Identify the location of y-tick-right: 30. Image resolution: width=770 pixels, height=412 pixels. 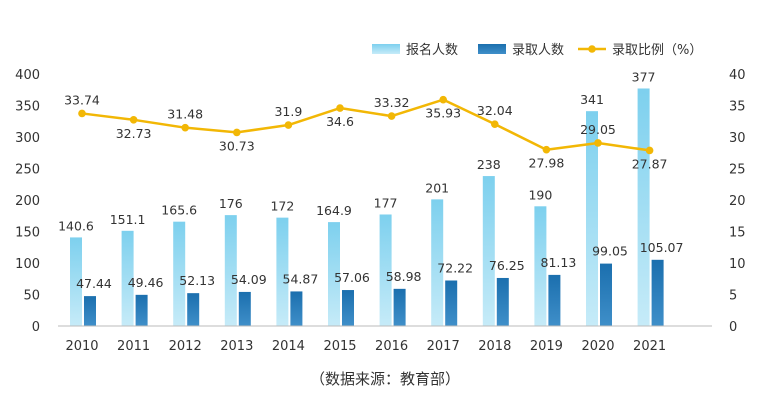
(737, 138).